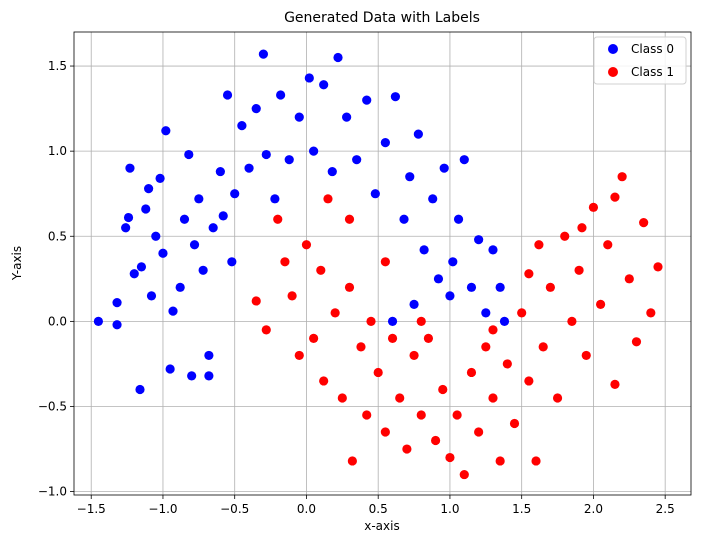 This screenshot has width=703, height=545. What do you see at coordinates (378, 509) in the screenshot?
I see `x-tick-label: 0.5` at bounding box center [378, 509].